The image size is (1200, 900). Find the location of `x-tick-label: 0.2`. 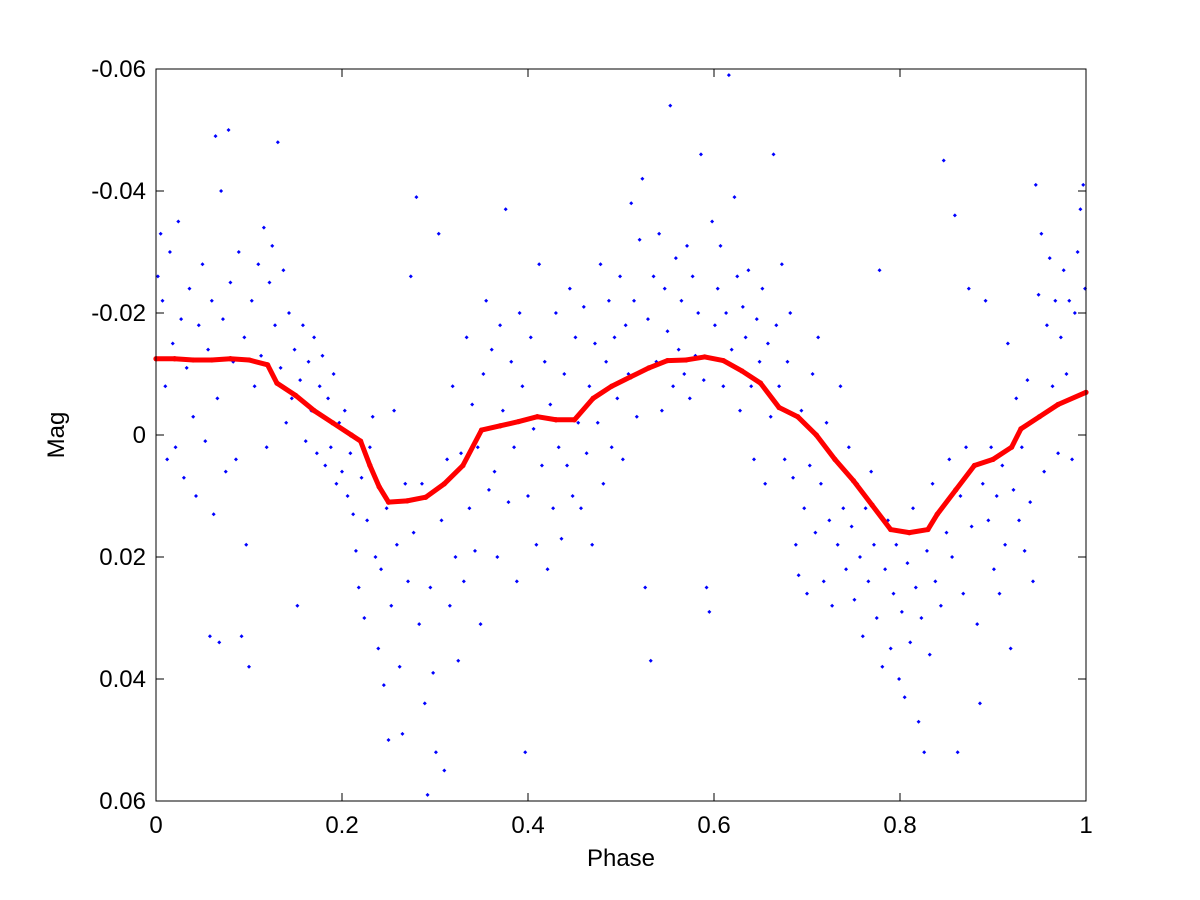

x-tick-label: 0.2 is located at coordinates (341, 825).